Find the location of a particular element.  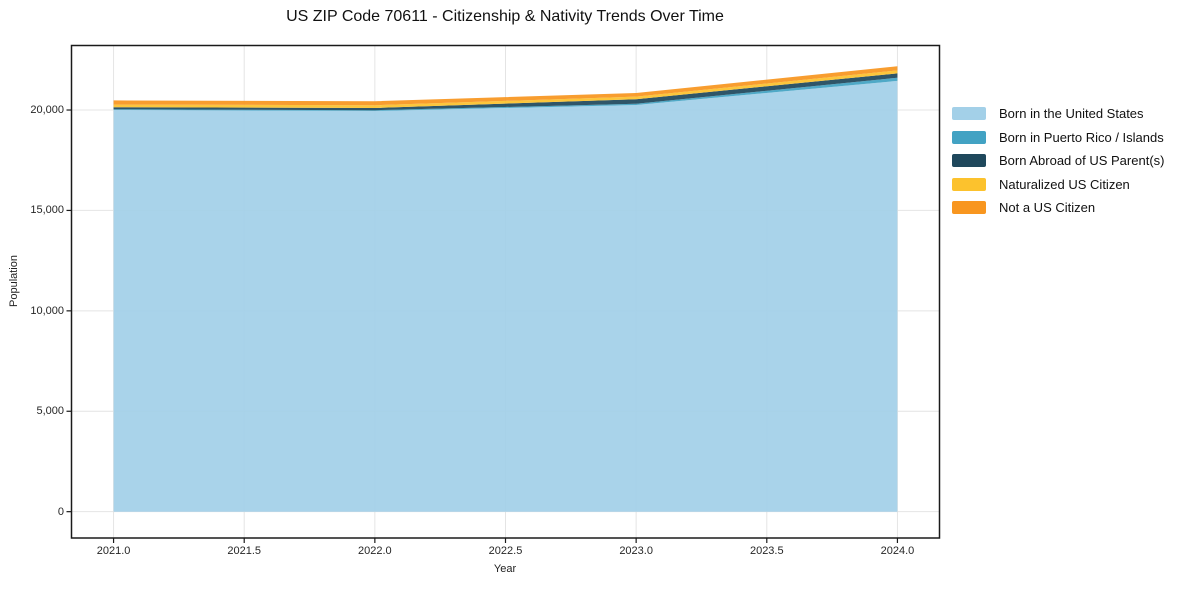

legend-item-2: Born Abroad of US Parent(s) is located at coordinates (1058, 161).